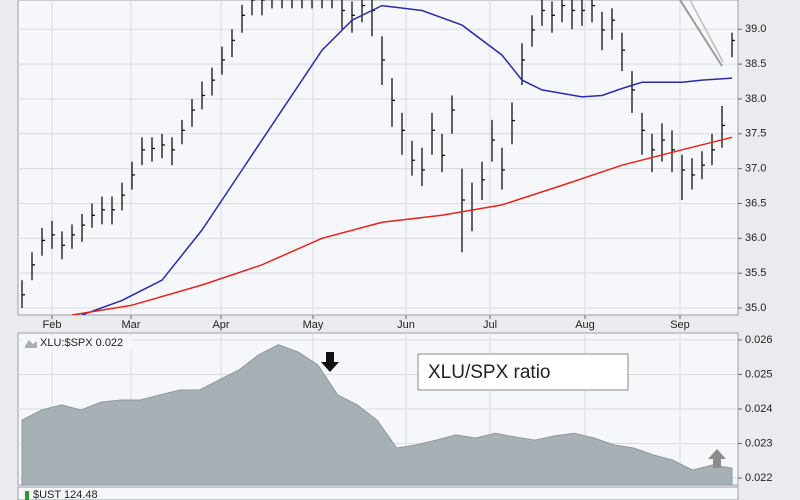  I want to click on y-tick-label: 35.5, so click(755, 273).